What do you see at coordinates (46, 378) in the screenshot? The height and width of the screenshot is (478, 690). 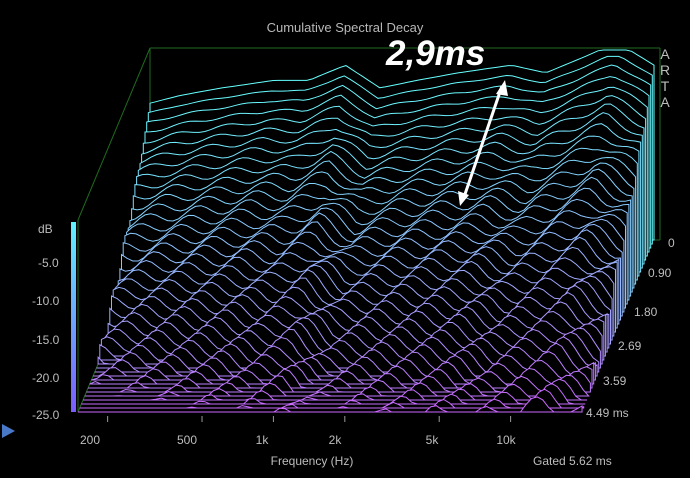 I see `y-tick-label: -20.0` at bounding box center [46, 378].